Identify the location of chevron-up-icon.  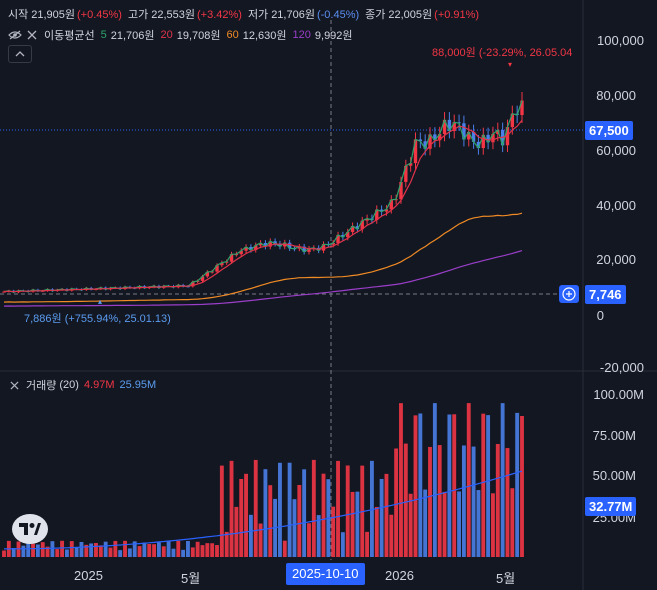
(20, 54).